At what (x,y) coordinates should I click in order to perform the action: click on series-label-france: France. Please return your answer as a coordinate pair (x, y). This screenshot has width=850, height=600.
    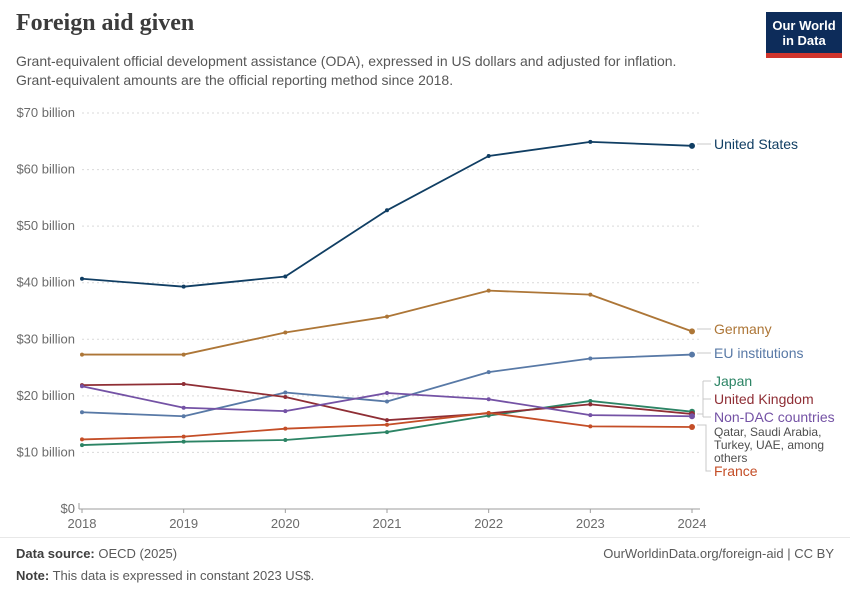
    Looking at the image, I should click on (736, 471).